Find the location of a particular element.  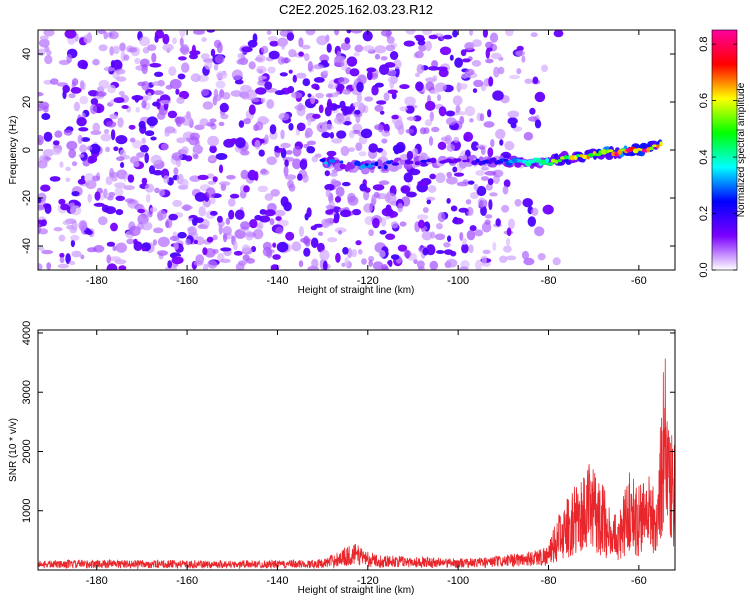

y-tick-label: 20 is located at coordinates (27, 102).